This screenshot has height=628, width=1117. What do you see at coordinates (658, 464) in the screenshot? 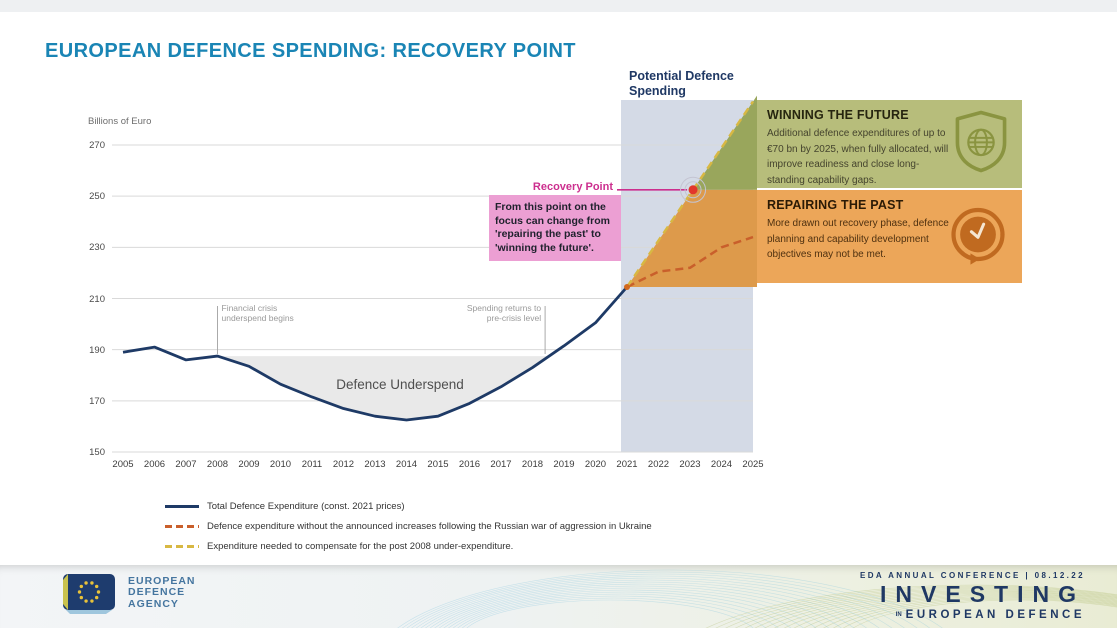
I see `x-tick-2022: 2022` at bounding box center [658, 464].